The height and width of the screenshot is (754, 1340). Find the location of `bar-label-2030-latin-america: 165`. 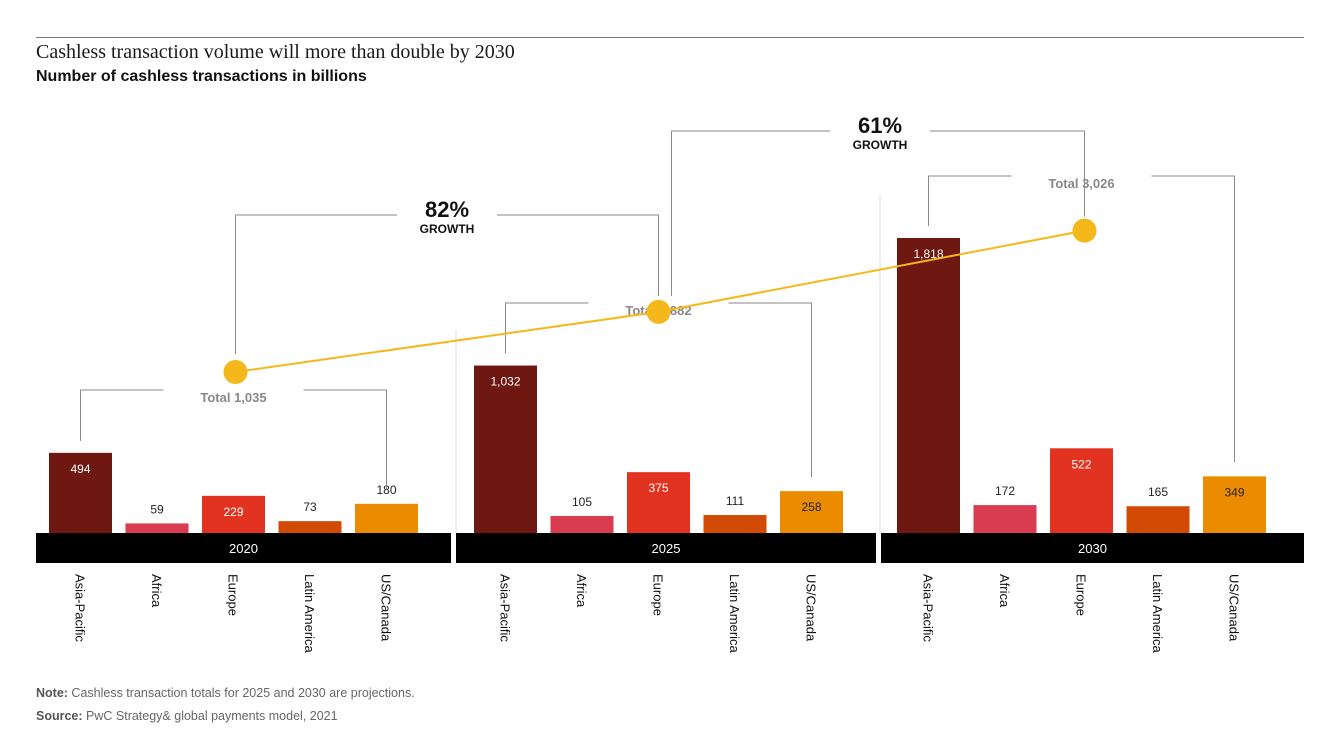

bar-label-2030-latin-america: 165 is located at coordinates (1158, 492).